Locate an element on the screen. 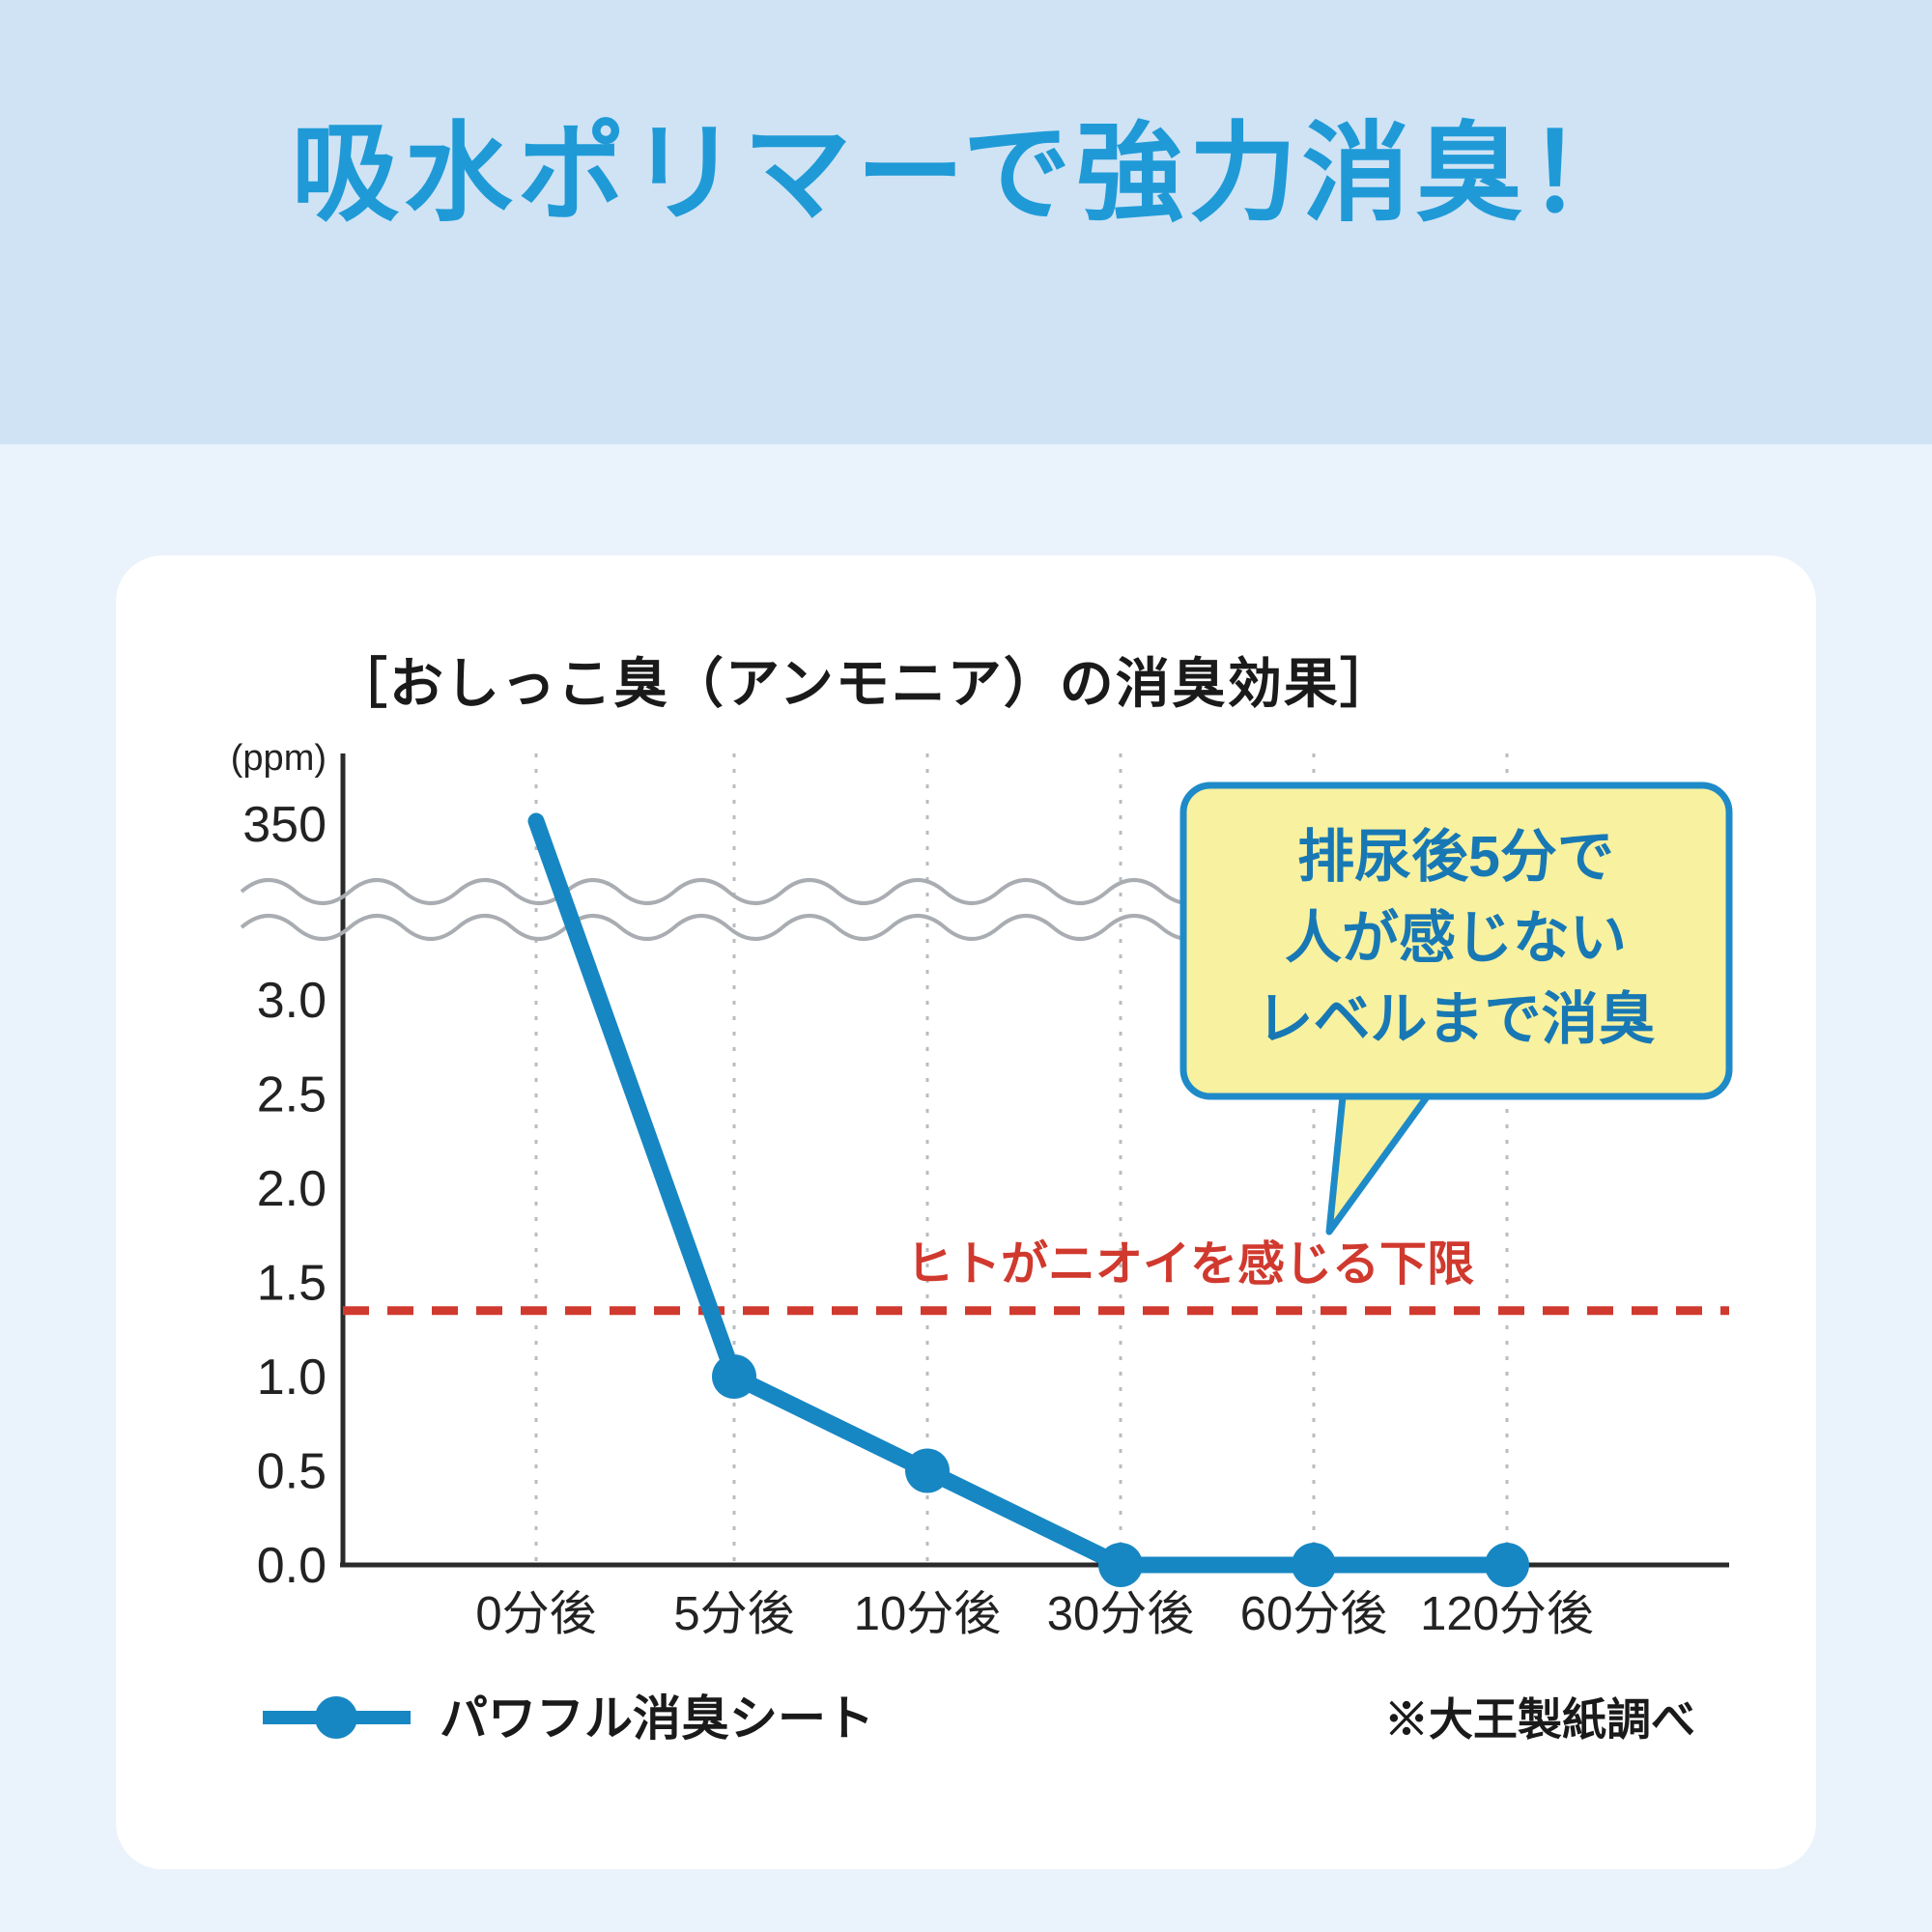 The image size is (1932, 1932). y-tick-label: 2.5 is located at coordinates (292, 1095).